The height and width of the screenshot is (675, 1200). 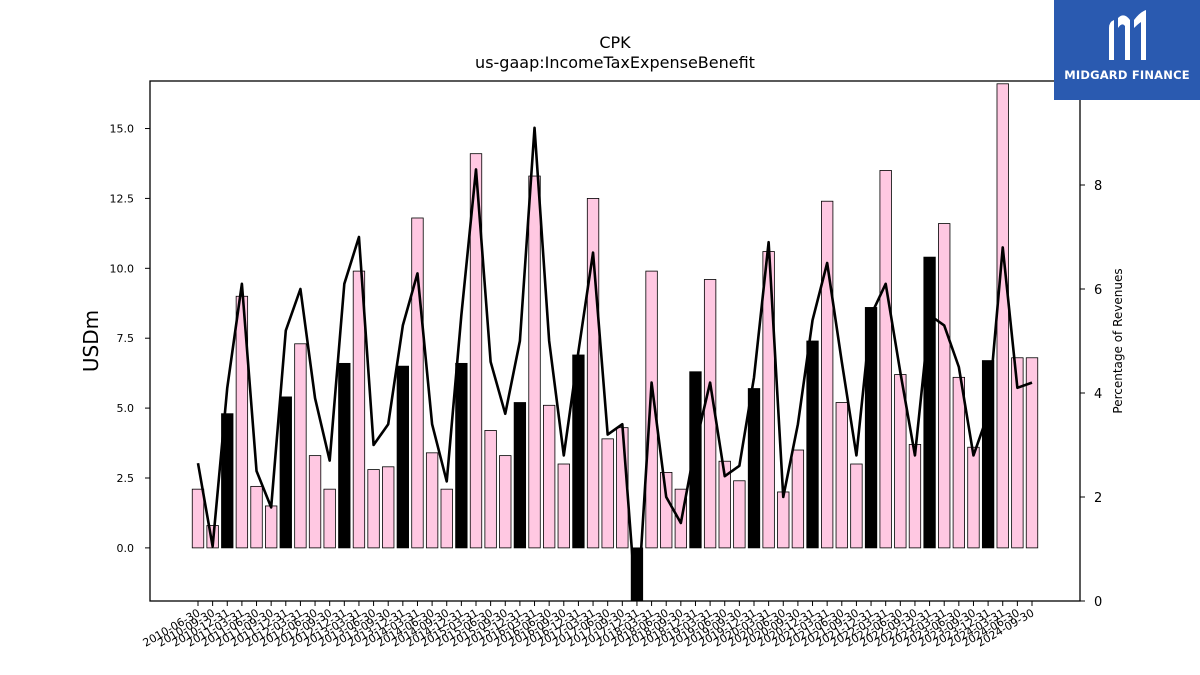 What do you see at coordinates (1127, 75) in the screenshot?
I see `logo-text: MIDGARD FINANCE` at bounding box center [1127, 75].